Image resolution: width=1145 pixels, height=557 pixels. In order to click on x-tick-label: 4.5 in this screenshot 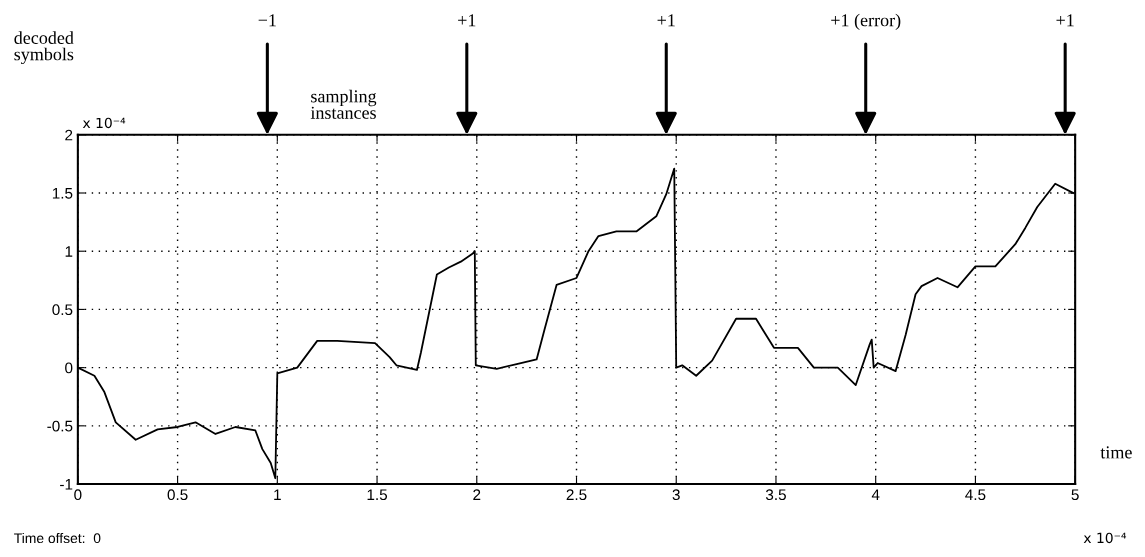, I will do `click(975, 495)`.